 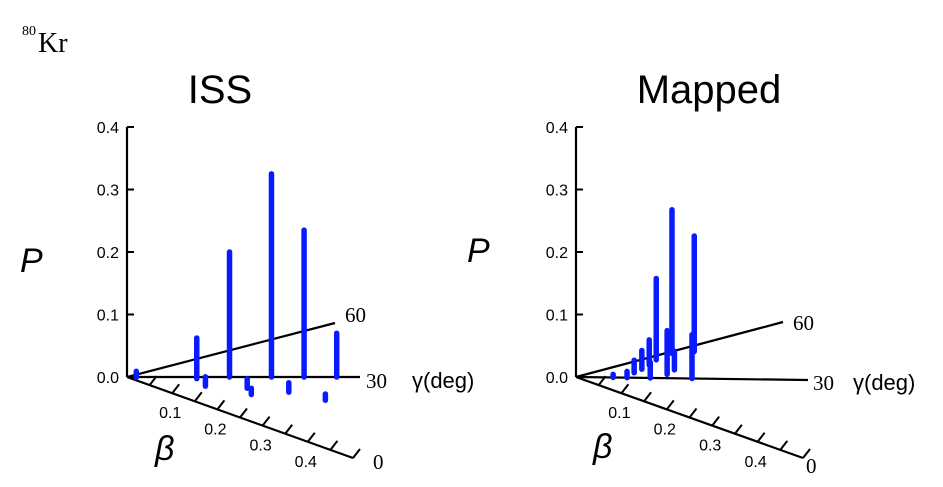 I want to click on panel-title: Mapped, so click(x=709, y=90).